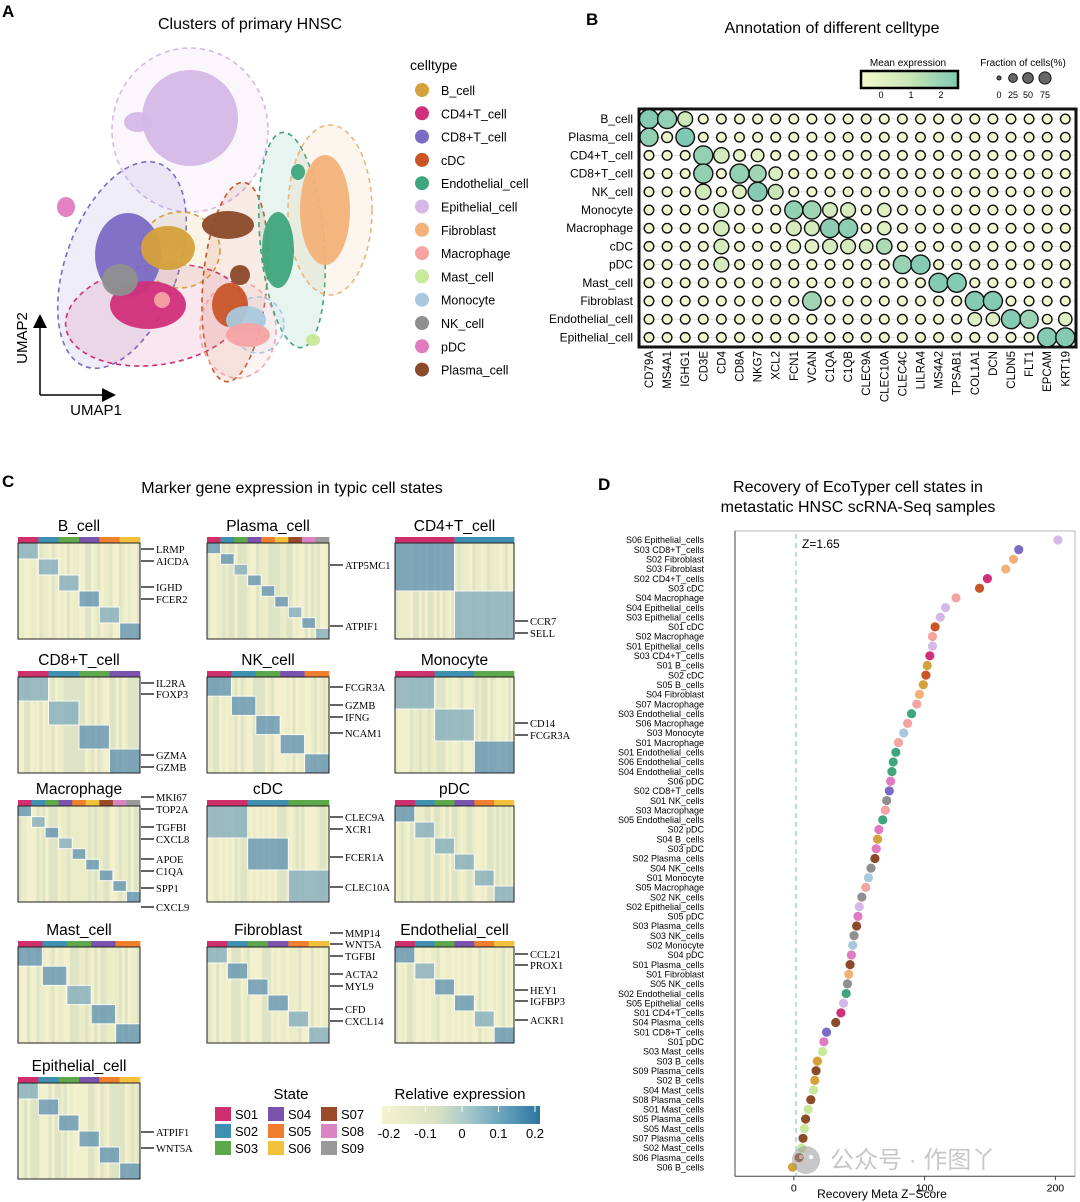 The image size is (1080, 1202). Describe the element at coordinates (542, 634) in the screenshot. I see `gene-label: SELL` at that location.